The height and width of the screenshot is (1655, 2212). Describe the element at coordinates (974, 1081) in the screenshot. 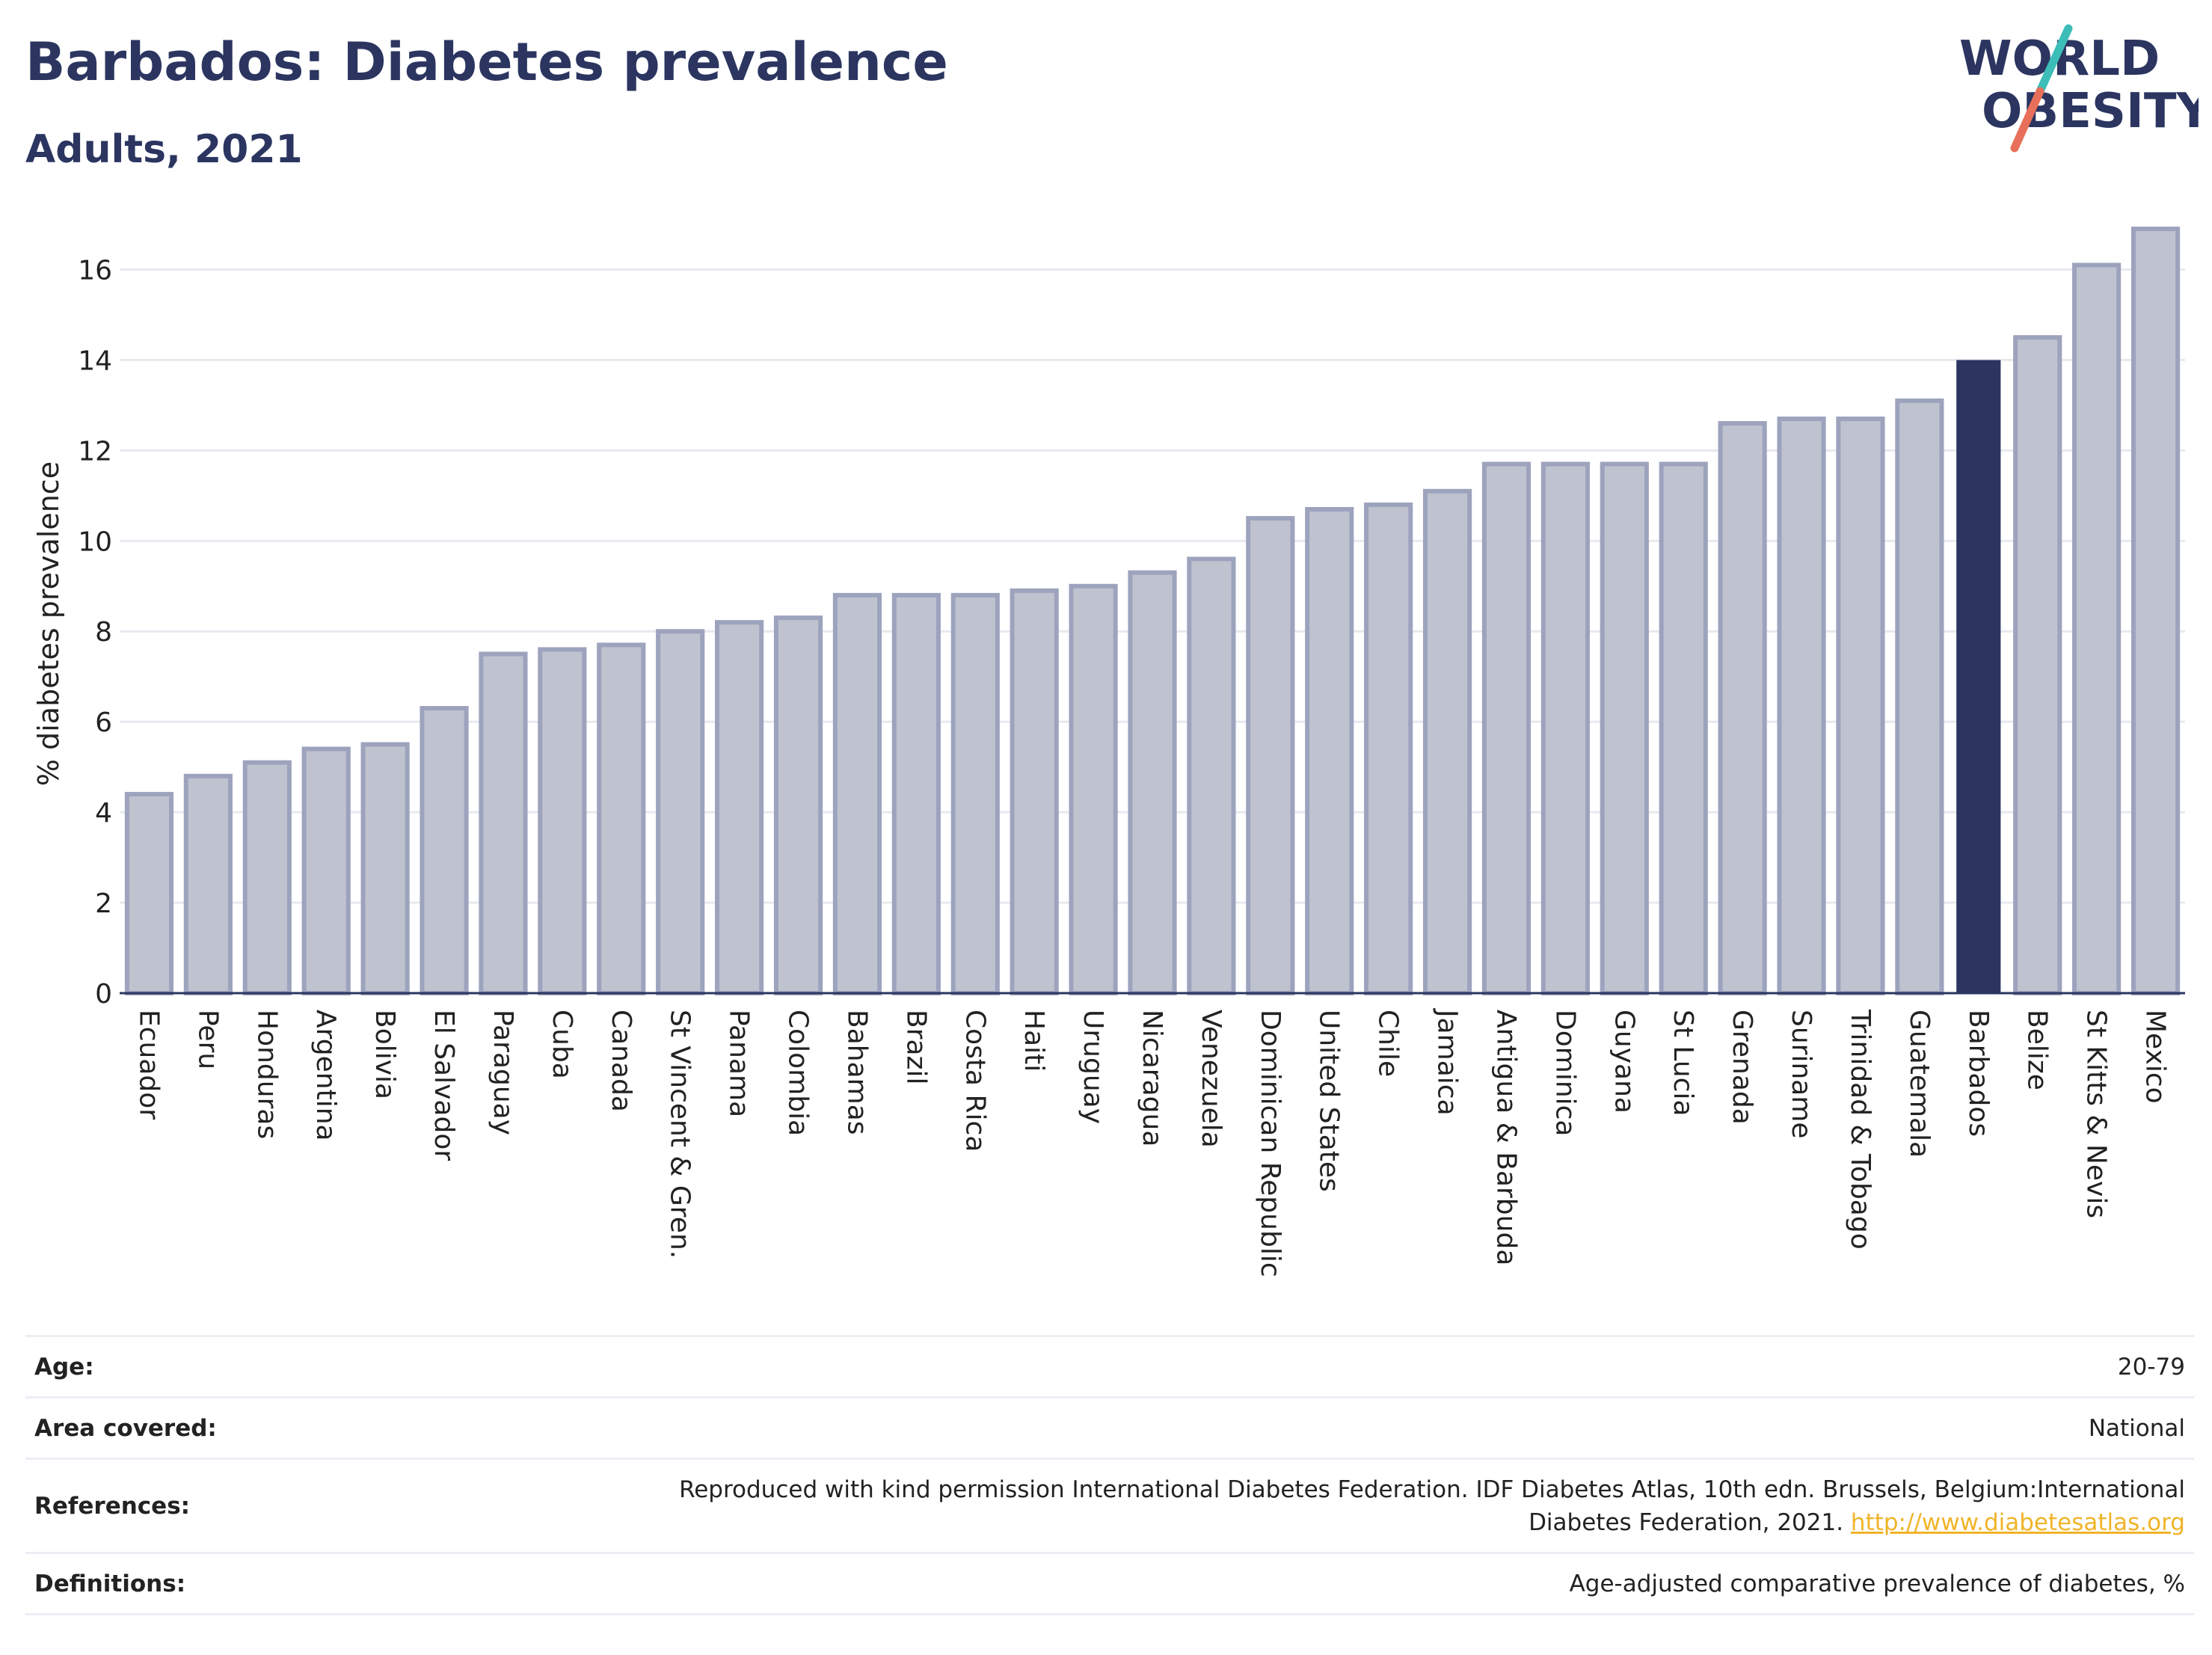

I see `x-tick-label: Costa Rica` at that location.